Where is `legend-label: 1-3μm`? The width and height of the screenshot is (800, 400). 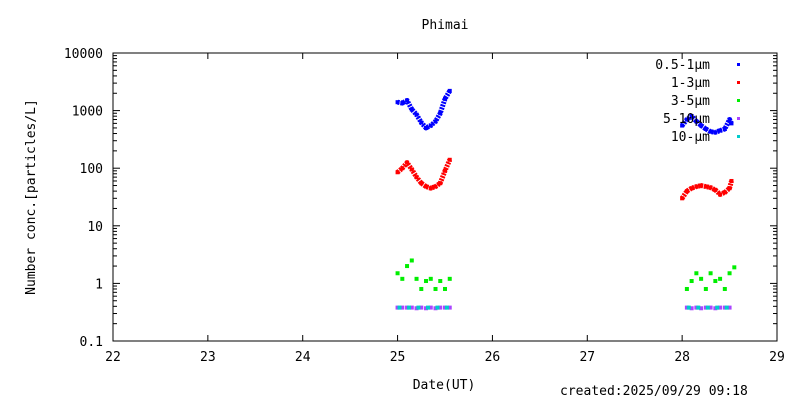 legend-label: 1-3μm is located at coordinates (690, 83).